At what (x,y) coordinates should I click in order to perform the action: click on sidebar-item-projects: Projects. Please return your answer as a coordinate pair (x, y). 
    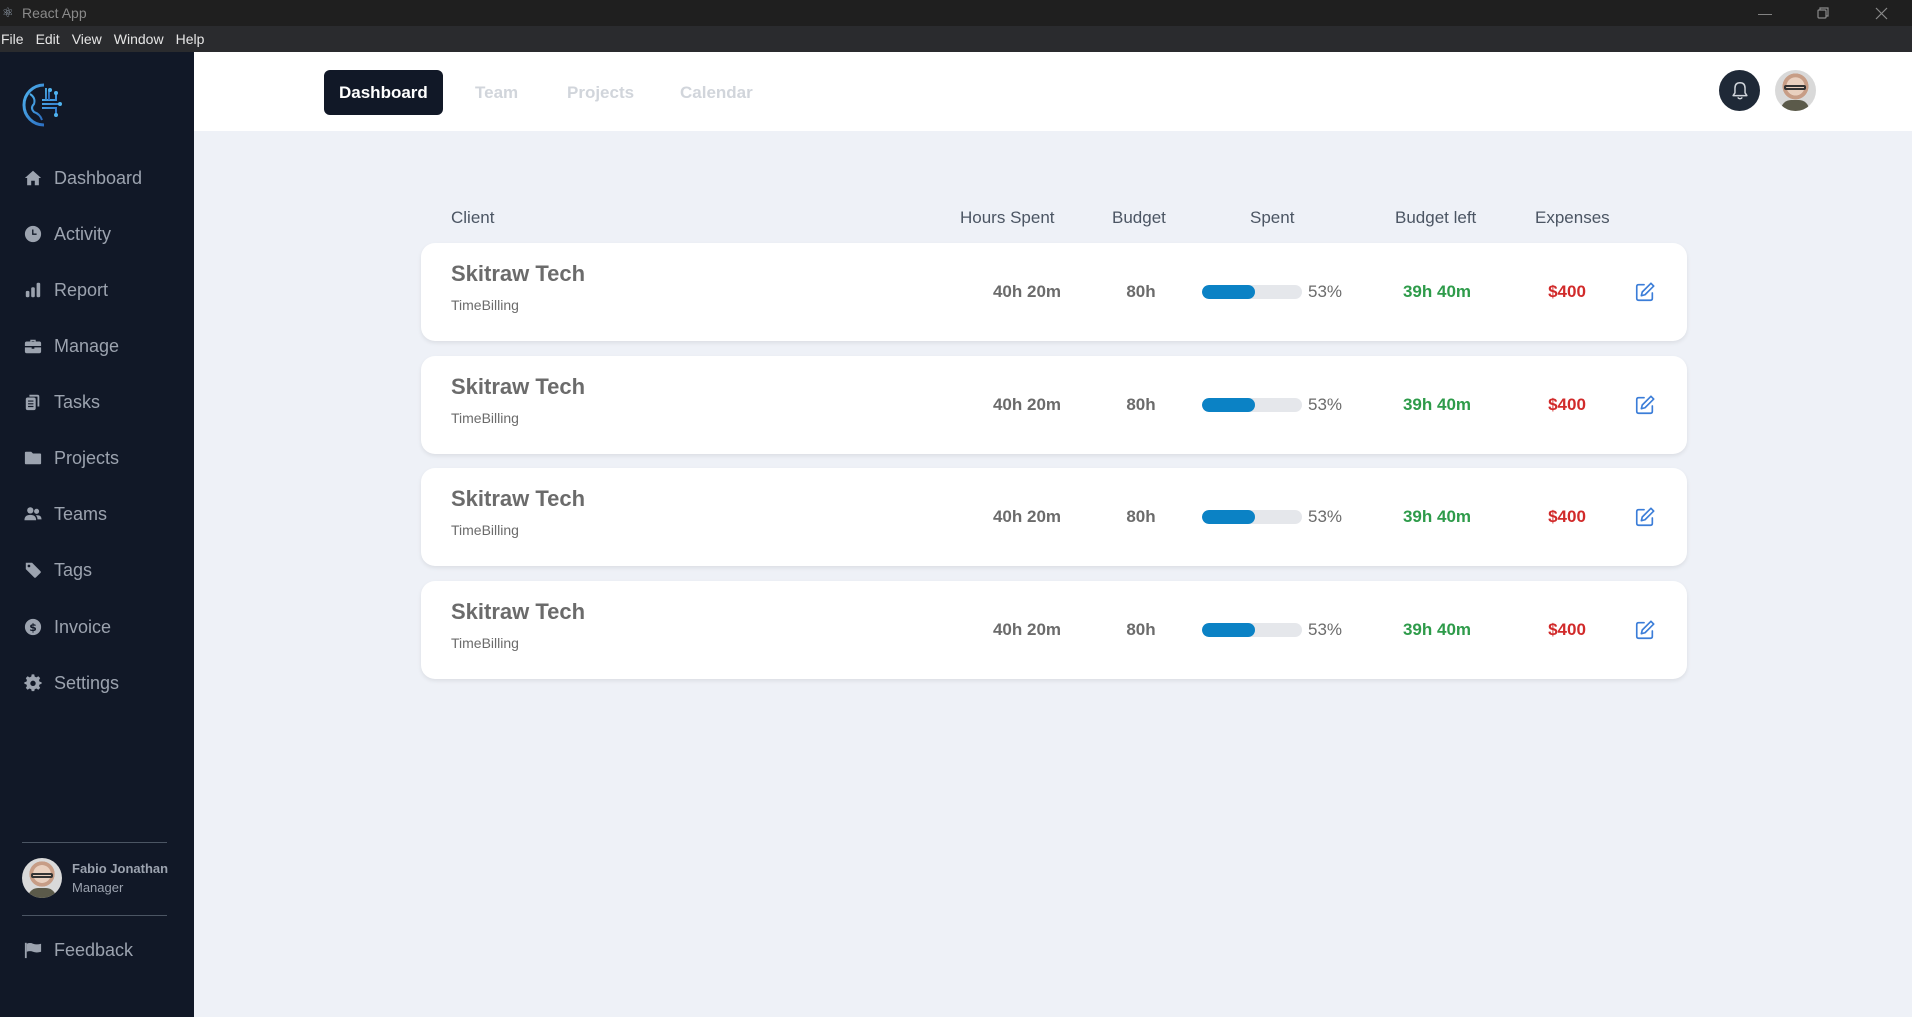
    Looking at the image, I should click on (97, 458).